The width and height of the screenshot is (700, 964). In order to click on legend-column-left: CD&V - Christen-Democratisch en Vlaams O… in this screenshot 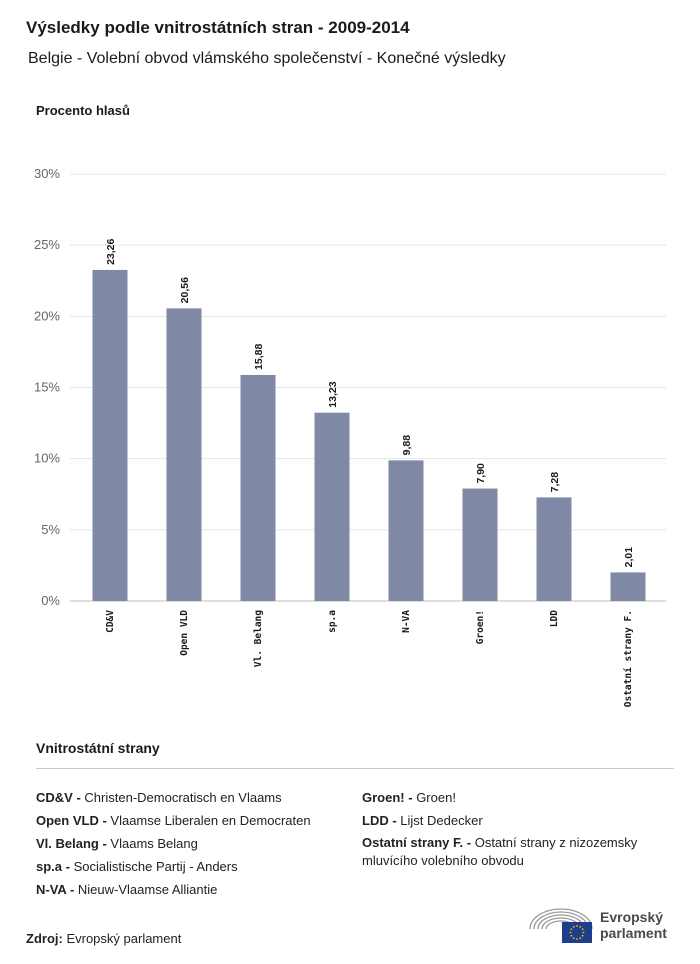, I will do `click(191, 843)`.